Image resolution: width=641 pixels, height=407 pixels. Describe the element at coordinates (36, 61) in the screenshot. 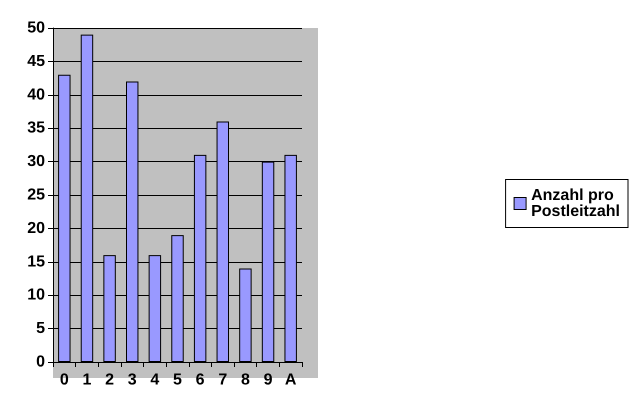

I see `y-tick-label: 45` at that location.